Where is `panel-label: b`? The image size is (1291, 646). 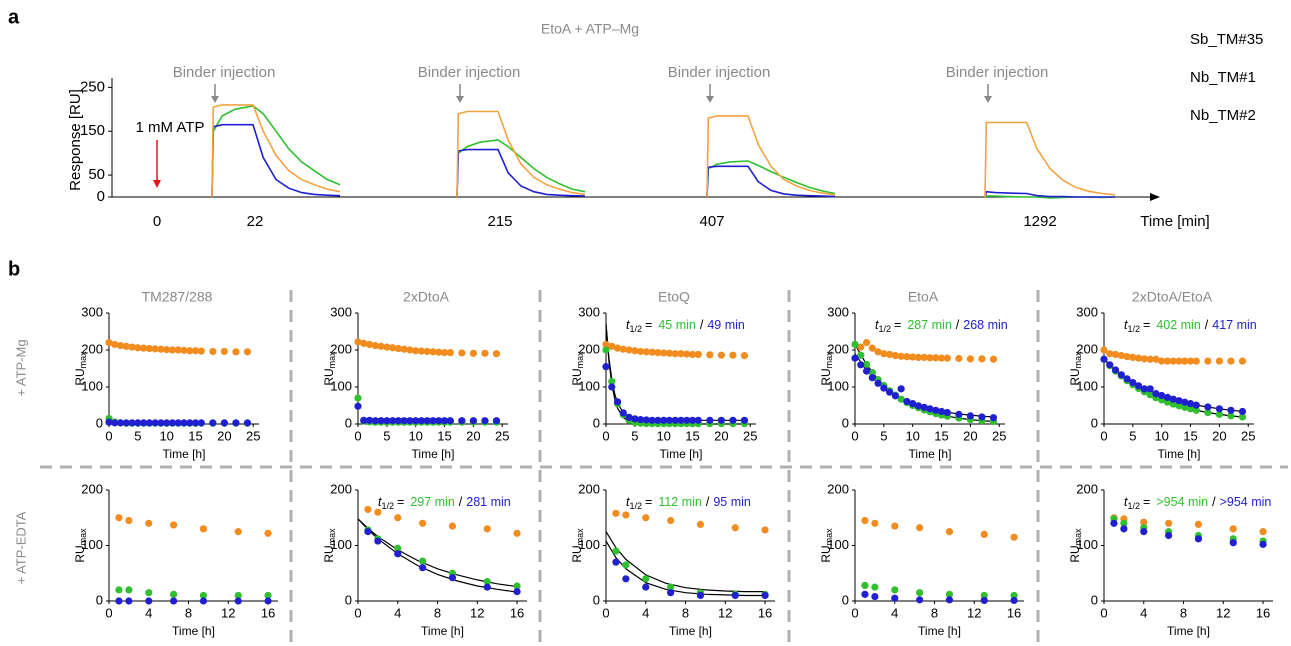
panel-label: b is located at coordinates (14, 269).